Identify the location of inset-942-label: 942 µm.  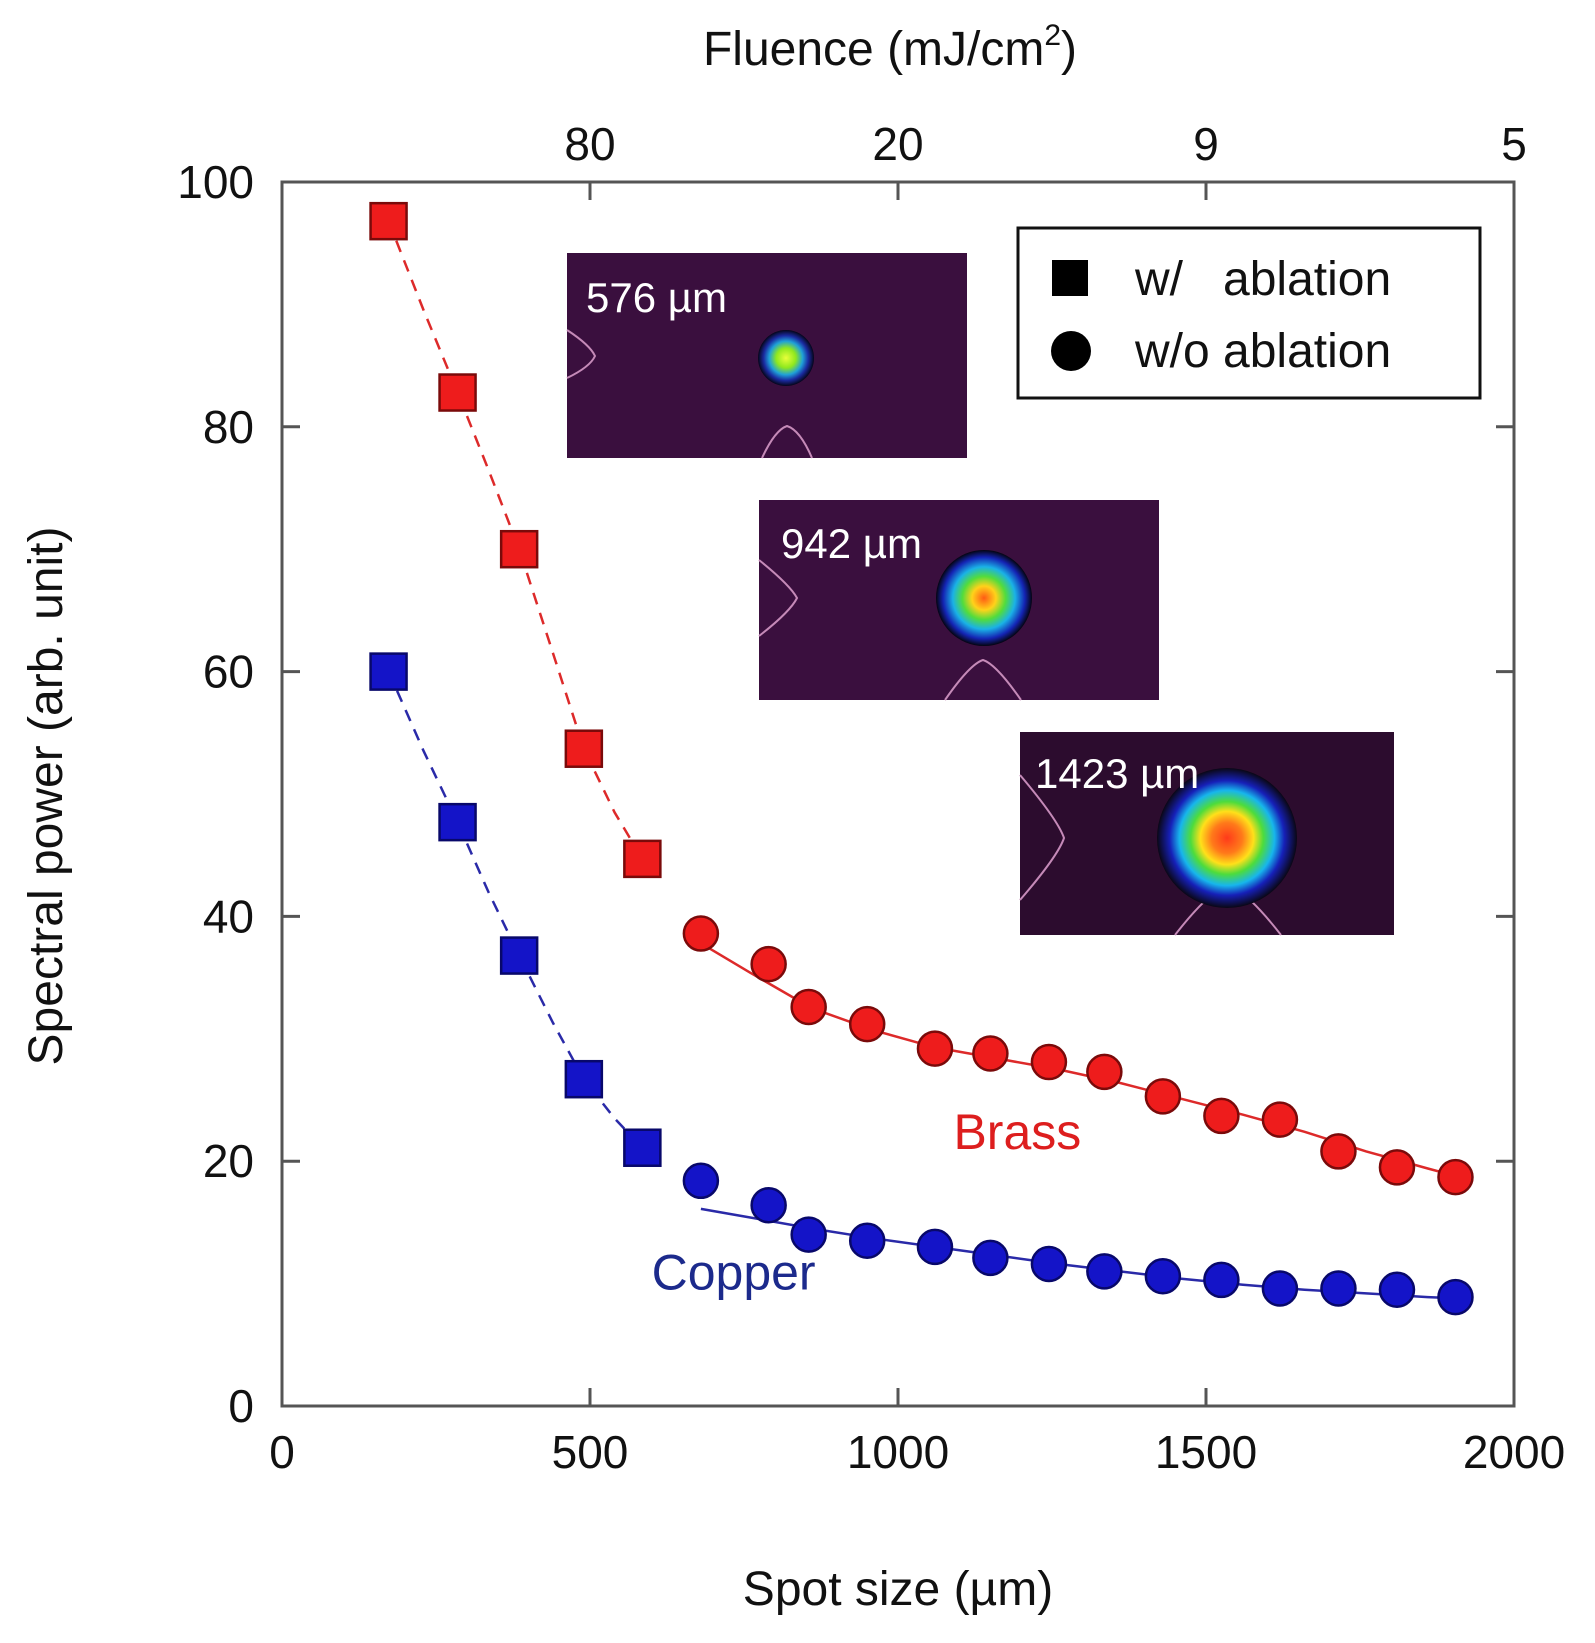
(851, 543).